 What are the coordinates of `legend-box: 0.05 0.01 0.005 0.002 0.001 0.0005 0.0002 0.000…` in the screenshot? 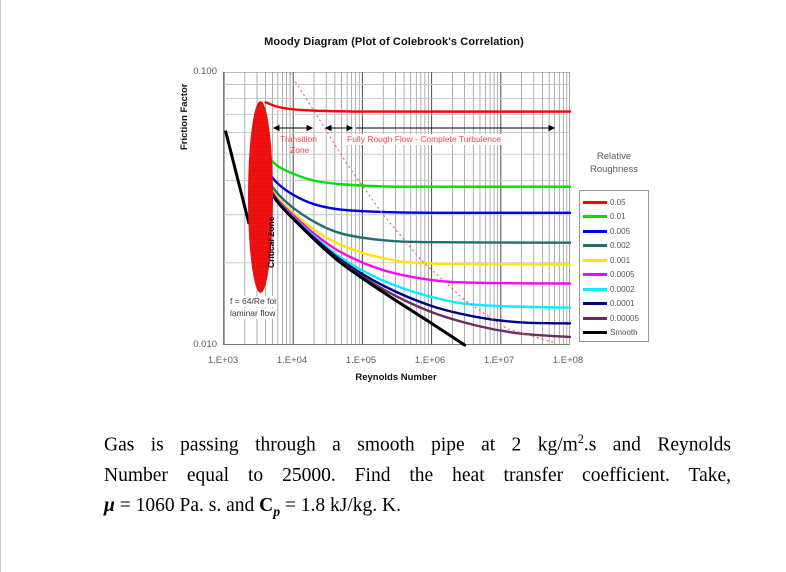 It's located at (614, 266).